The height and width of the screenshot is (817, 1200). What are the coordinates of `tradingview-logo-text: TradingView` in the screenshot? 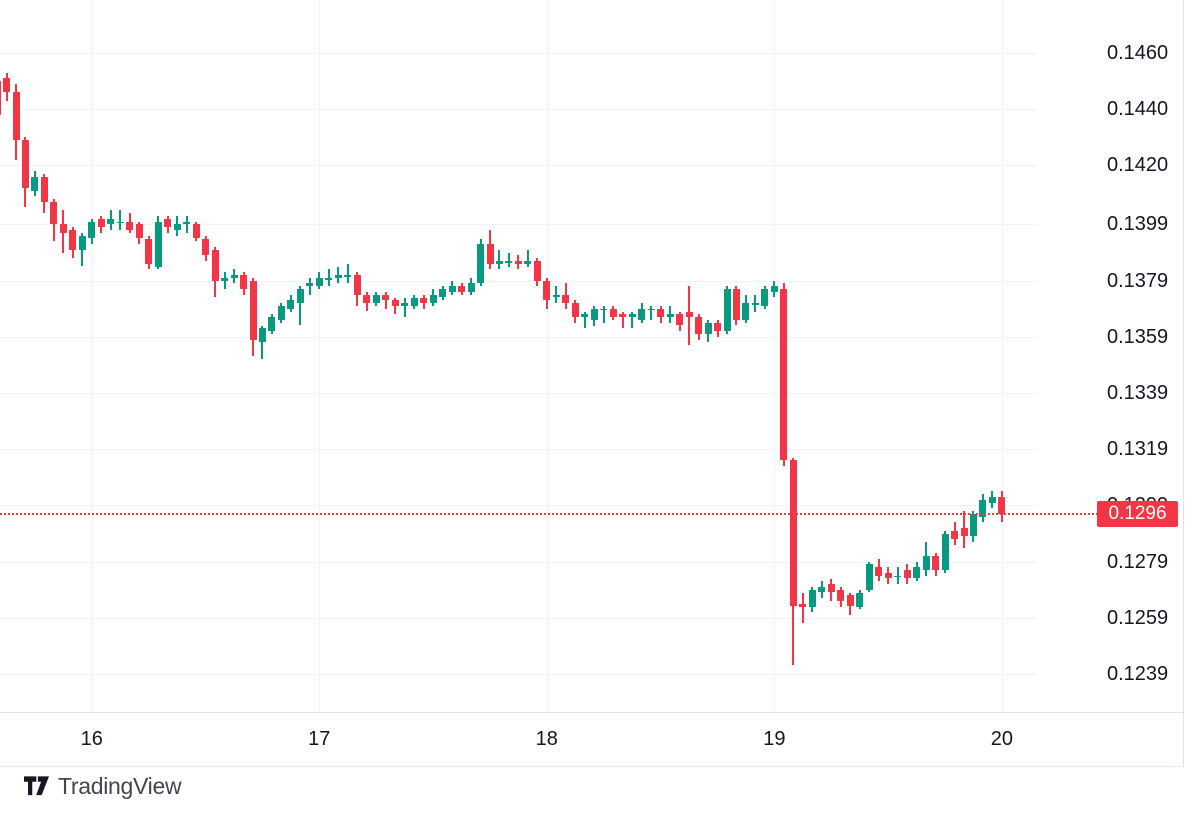 It's located at (120, 785).